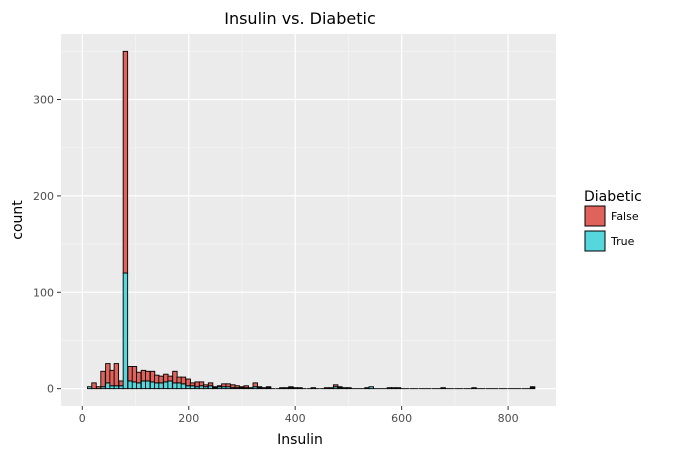 This screenshot has height=456, width=674. I want to click on legend-title: Diabetic, so click(613, 197).